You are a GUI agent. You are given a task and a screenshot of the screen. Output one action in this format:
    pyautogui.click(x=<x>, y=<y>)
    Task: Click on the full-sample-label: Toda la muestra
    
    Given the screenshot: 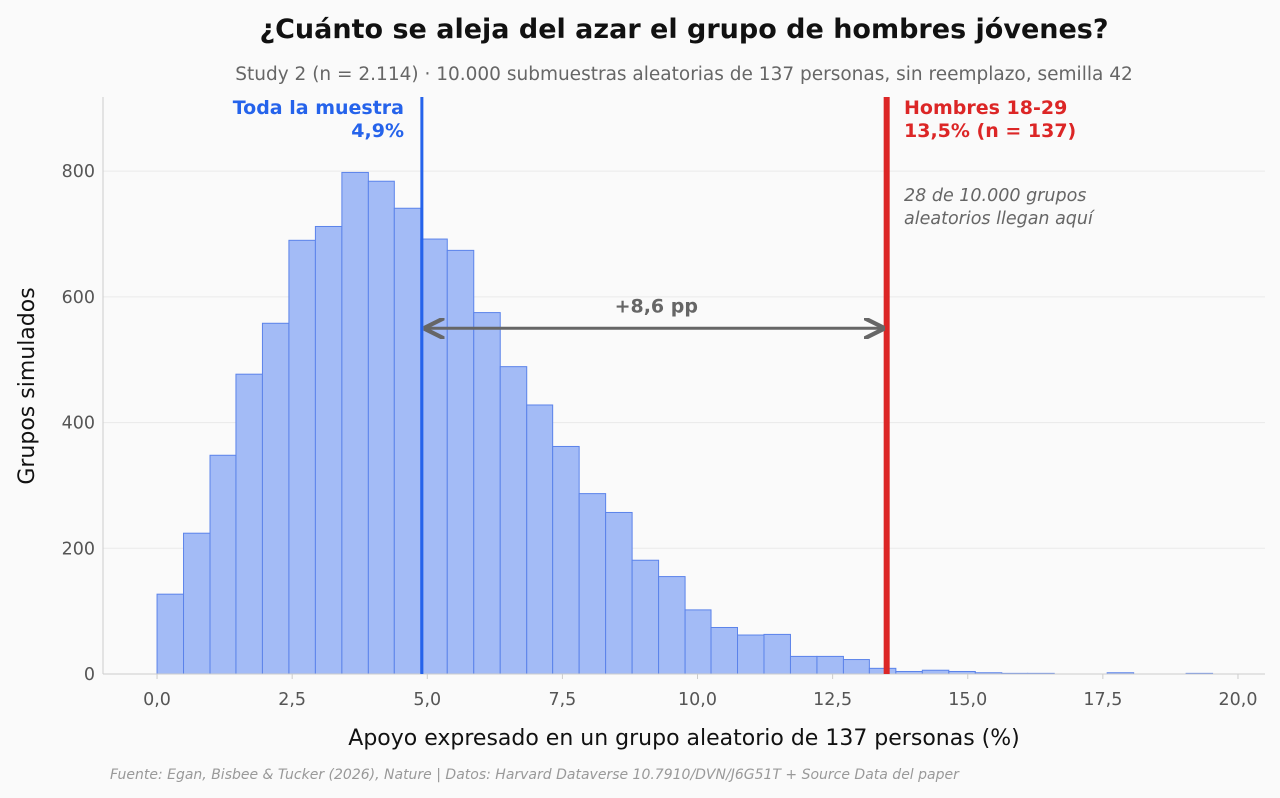 What is the action you would take?
    pyautogui.click(x=318, y=108)
    